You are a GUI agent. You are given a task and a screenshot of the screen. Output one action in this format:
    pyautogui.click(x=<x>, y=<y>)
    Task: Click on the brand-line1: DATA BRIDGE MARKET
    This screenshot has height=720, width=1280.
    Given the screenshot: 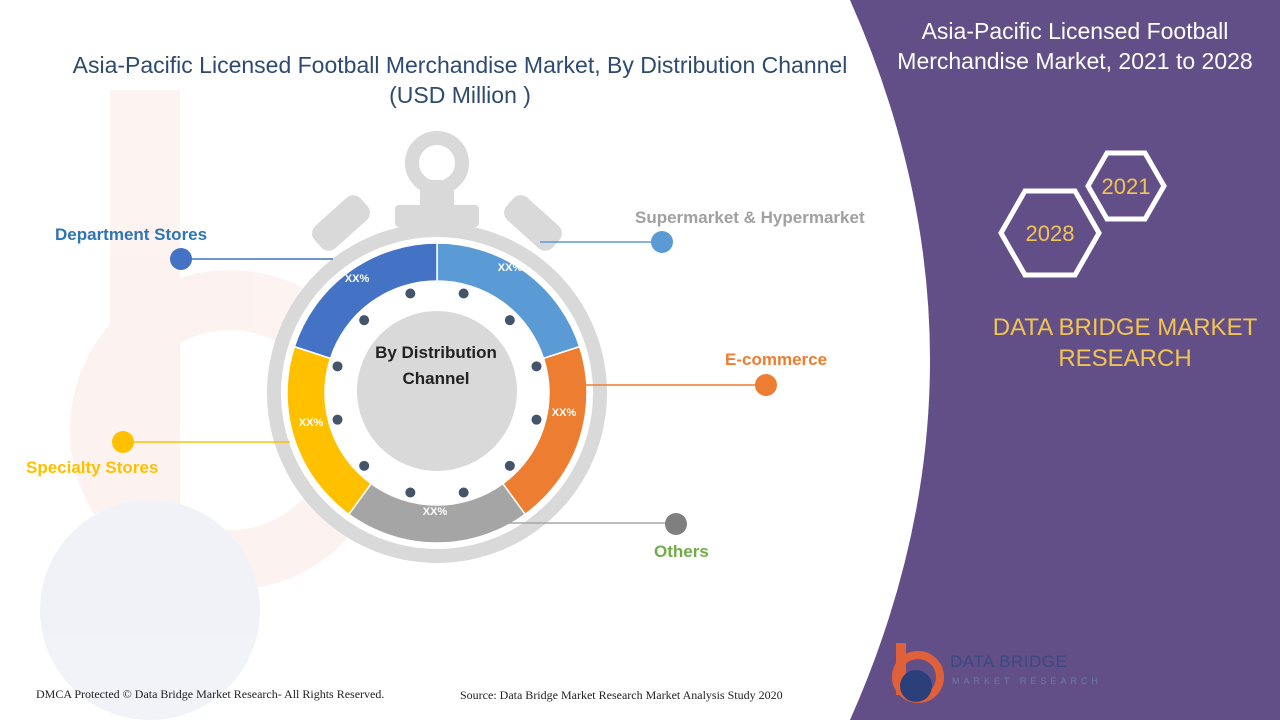 What is the action you would take?
    pyautogui.click(x=1125, y=327)
    